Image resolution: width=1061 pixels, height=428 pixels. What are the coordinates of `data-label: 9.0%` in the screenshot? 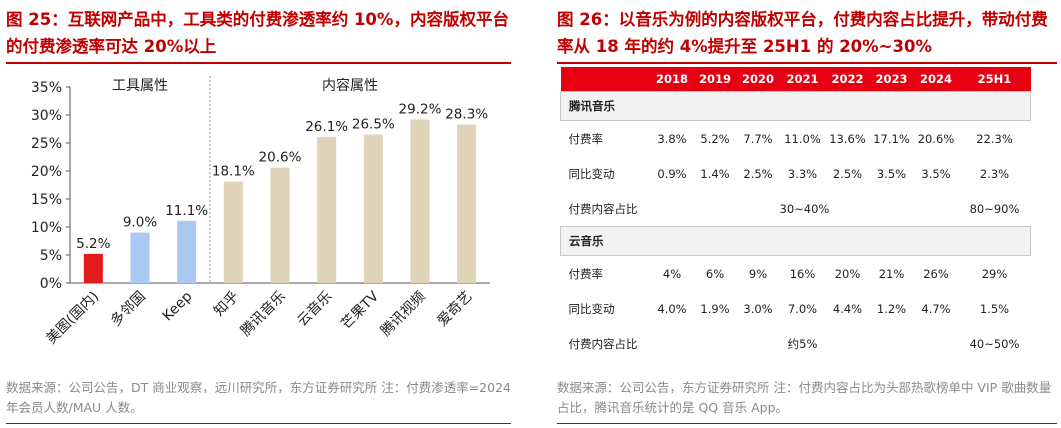 It's located at (140, 223).